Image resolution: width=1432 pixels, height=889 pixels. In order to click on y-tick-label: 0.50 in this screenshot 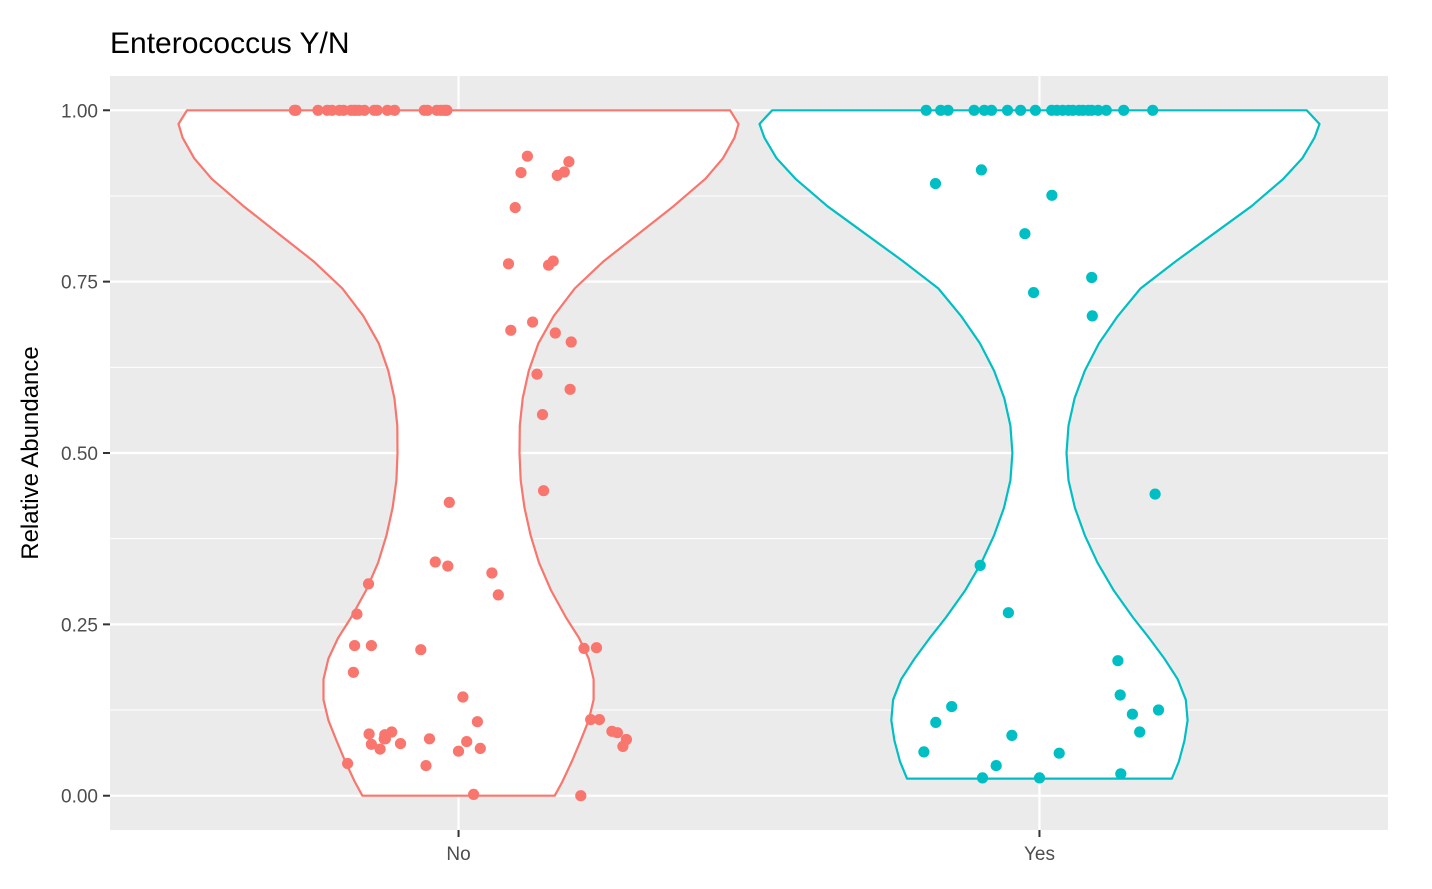, I will do `click(79, 454)`.